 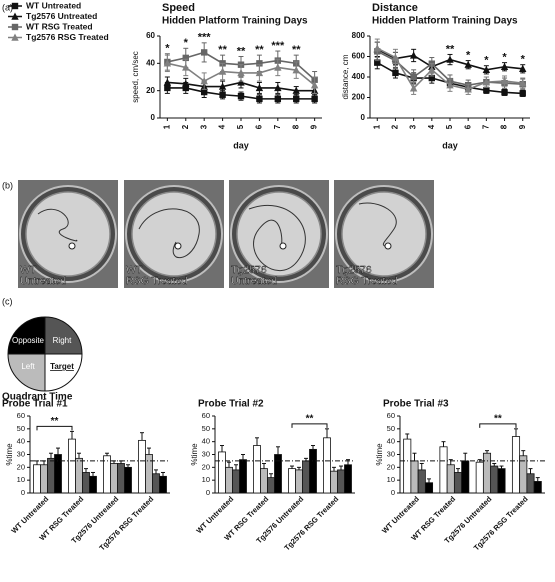 What do you see at coordinates (485, 126) in the screenshot?
I see `x-tick-label: 7` at bounding box center [485, 126].